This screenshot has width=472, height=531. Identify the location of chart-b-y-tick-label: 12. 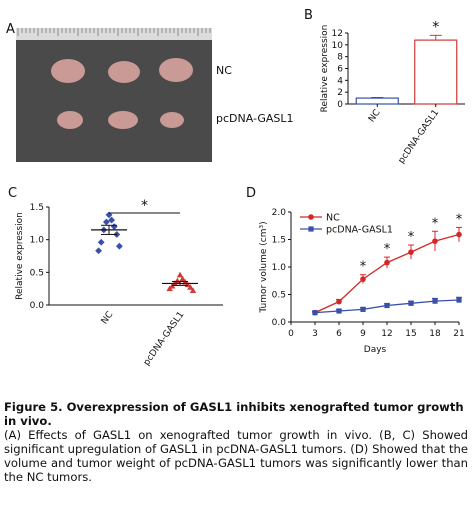
(337, 34).